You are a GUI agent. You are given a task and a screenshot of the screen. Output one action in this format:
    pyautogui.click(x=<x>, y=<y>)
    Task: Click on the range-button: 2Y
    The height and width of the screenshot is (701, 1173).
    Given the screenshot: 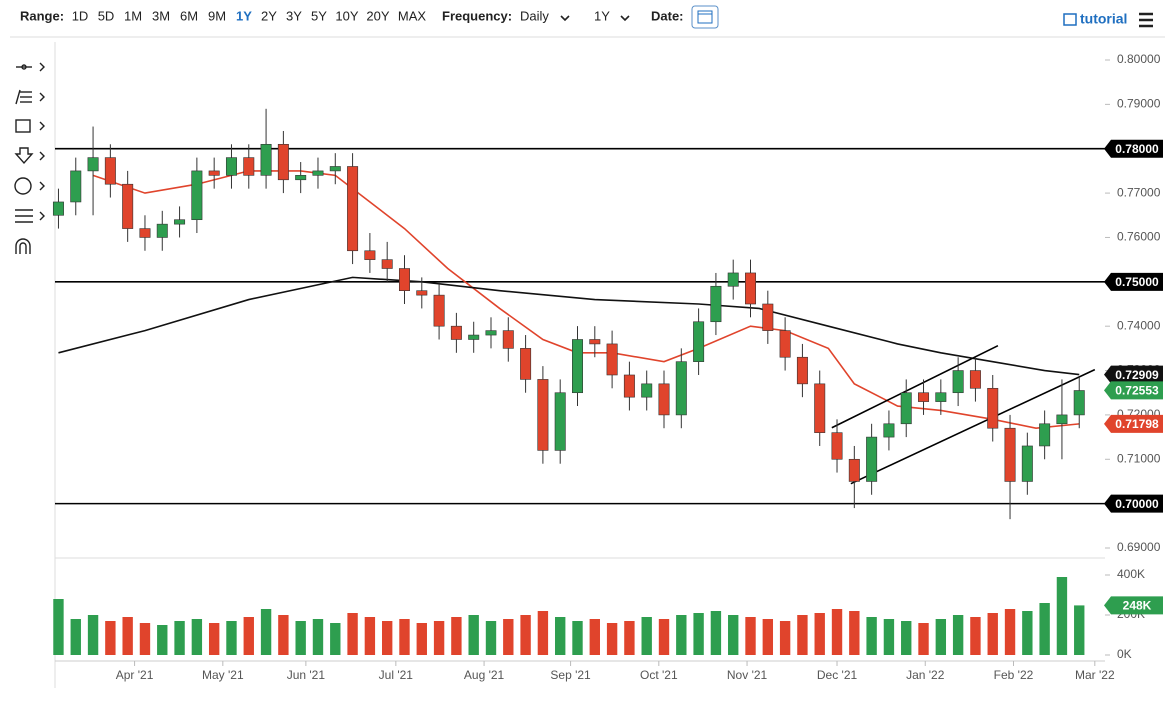 What is the action you would take?
    pyautogui.click(x=269, y=15)
    